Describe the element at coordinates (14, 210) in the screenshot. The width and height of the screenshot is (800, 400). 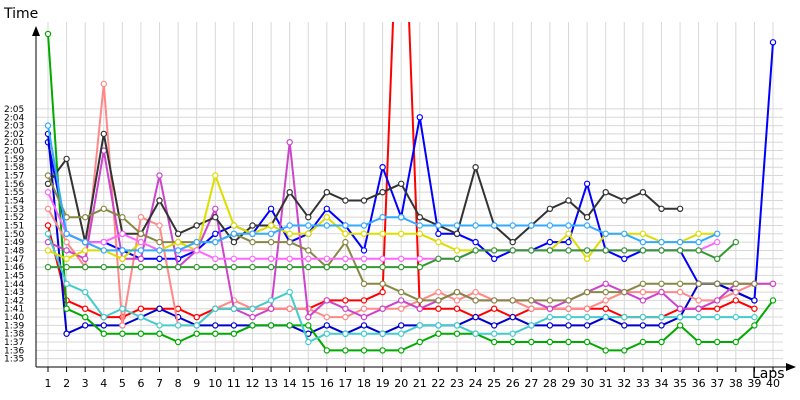
I see `y-tick-label: 1:53` at that location.